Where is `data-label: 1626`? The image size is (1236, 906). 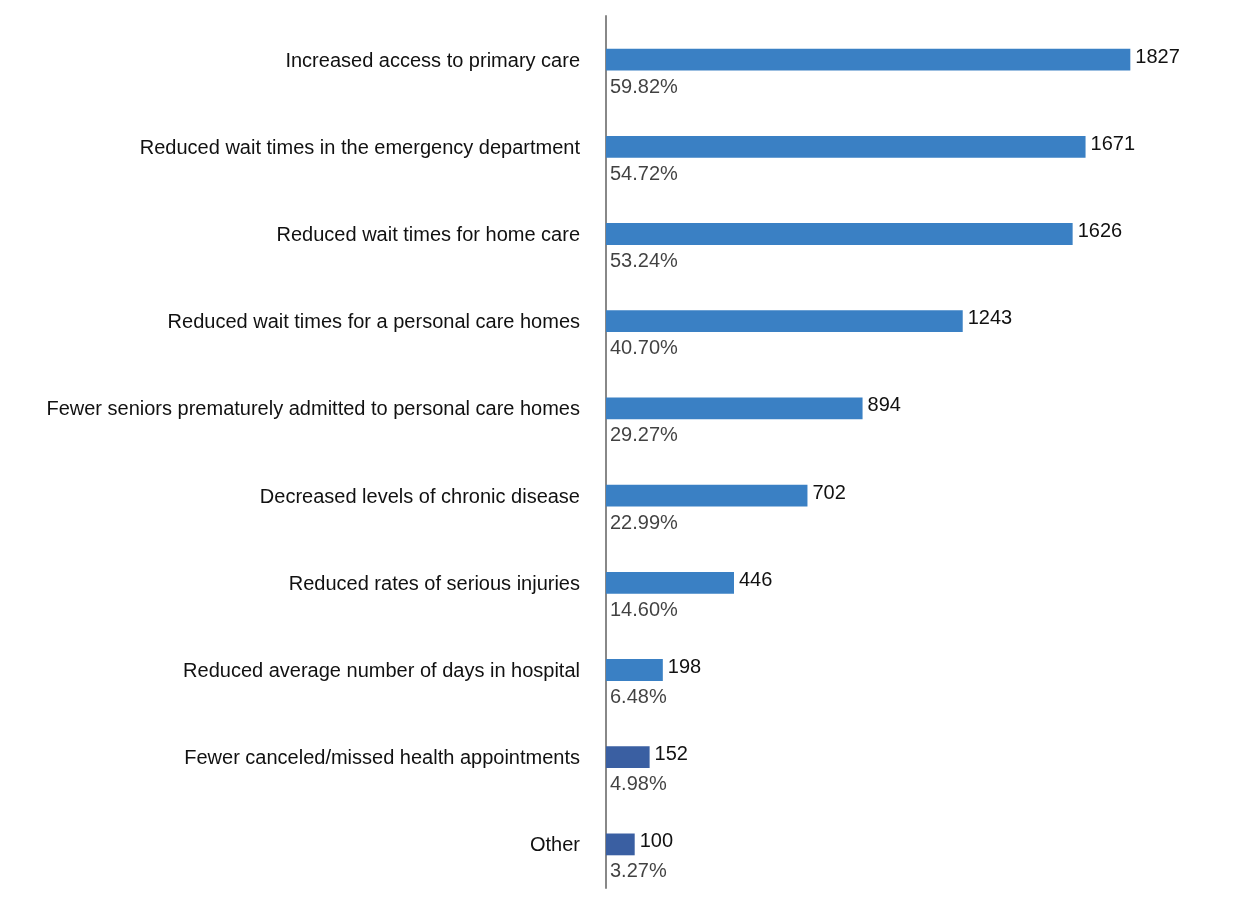 data-label: 1626 is located at coordinates (1100, 230).